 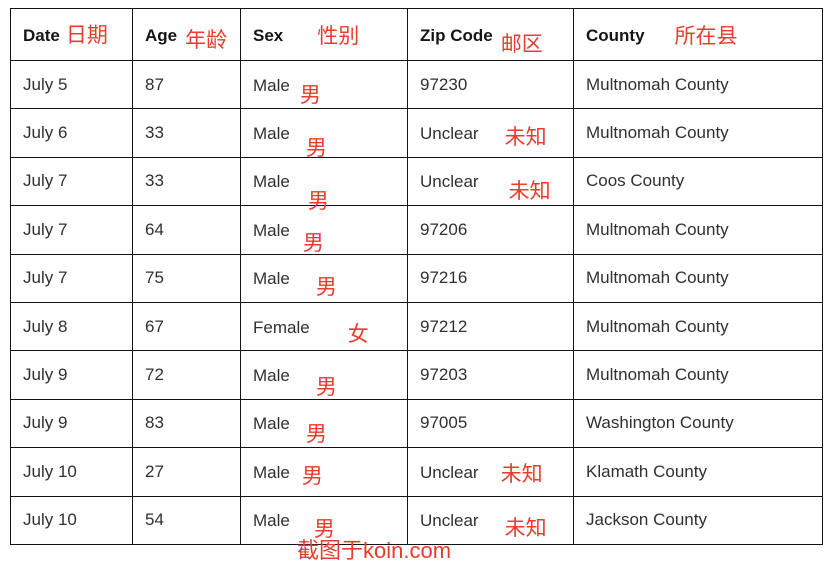 What do you see at coordinates (324, 326) in the screenshot?
I see `cell-sex: Female 女` at bounding box center [324, 326].